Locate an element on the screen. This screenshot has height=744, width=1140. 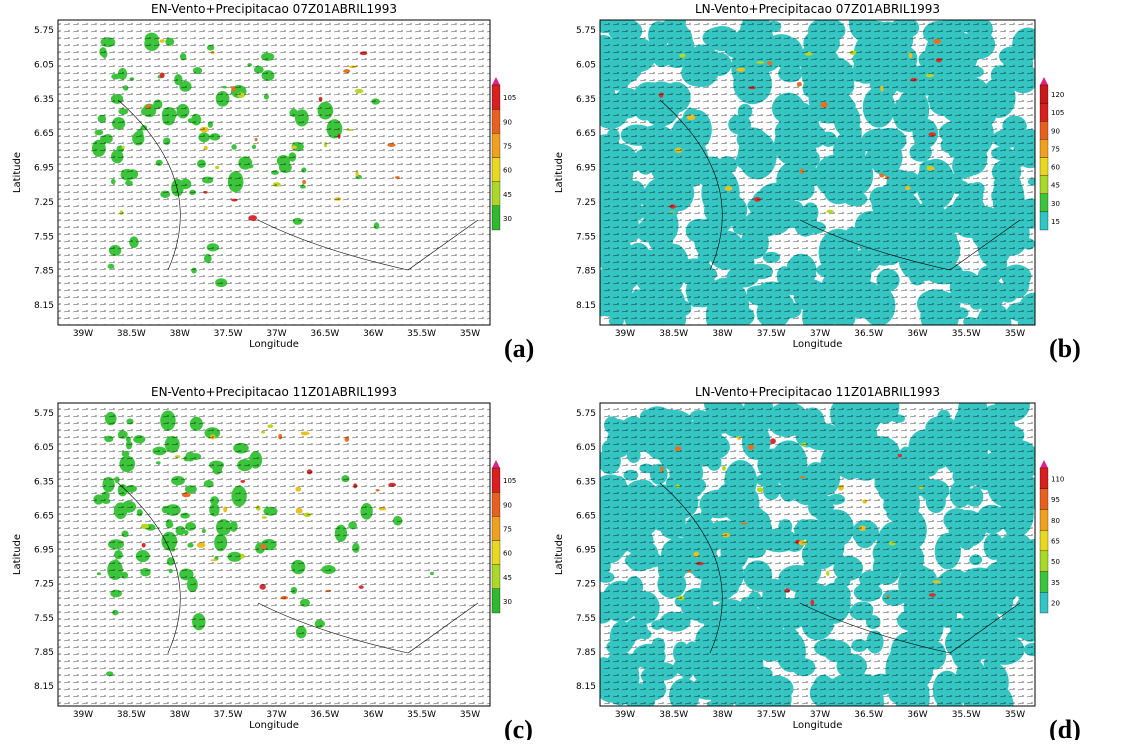
x-tick-label: 35W is located at coordinates (1015, 334).